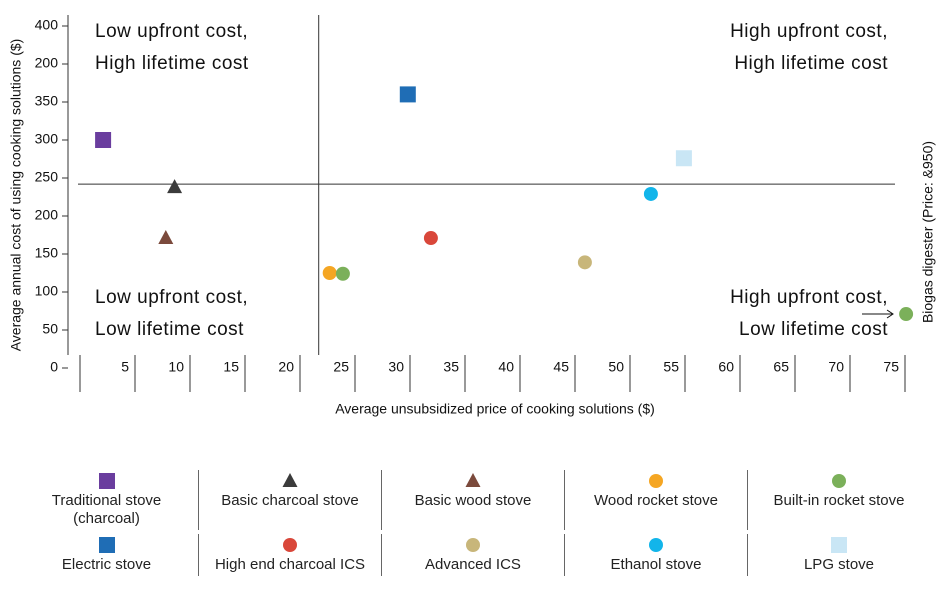  What do you see at coordinates (671, 367) in the screenshot?
I see `x-tick-label: 55` at bounding box center [671, 367].